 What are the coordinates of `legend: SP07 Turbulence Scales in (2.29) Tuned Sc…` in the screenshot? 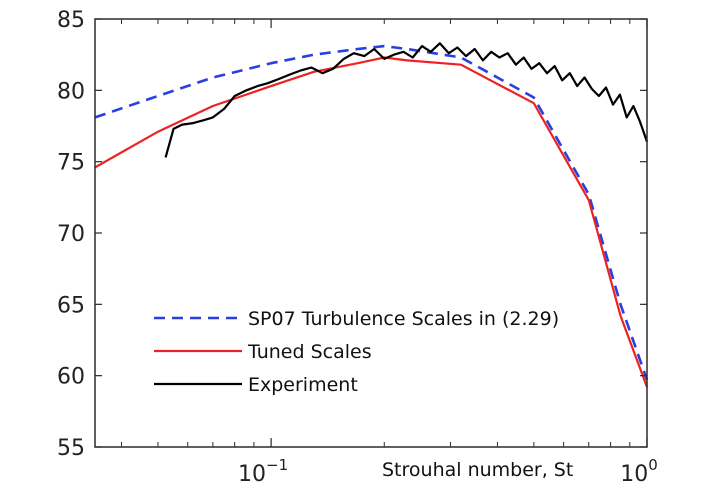 It's located at (356, 352).